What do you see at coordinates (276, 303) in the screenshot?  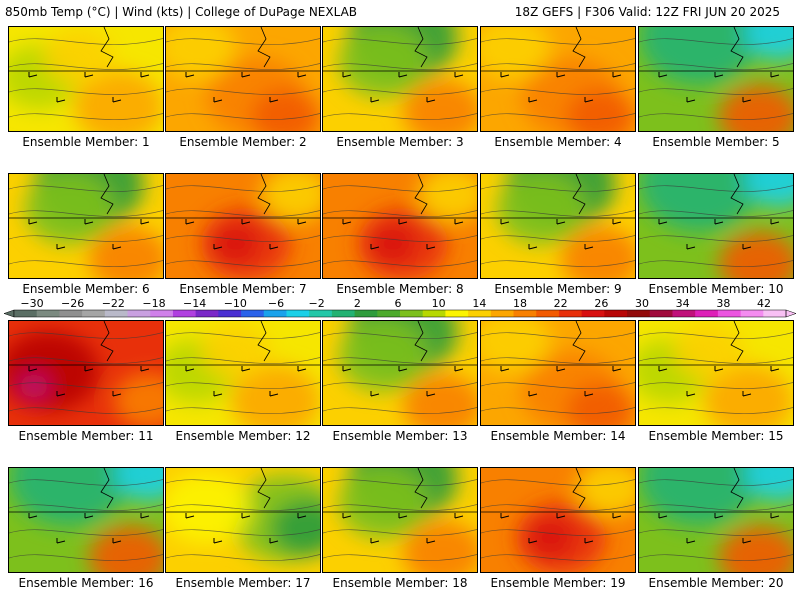 I see `colorbar-tick-label: −6` at bounding box center [276, 303].